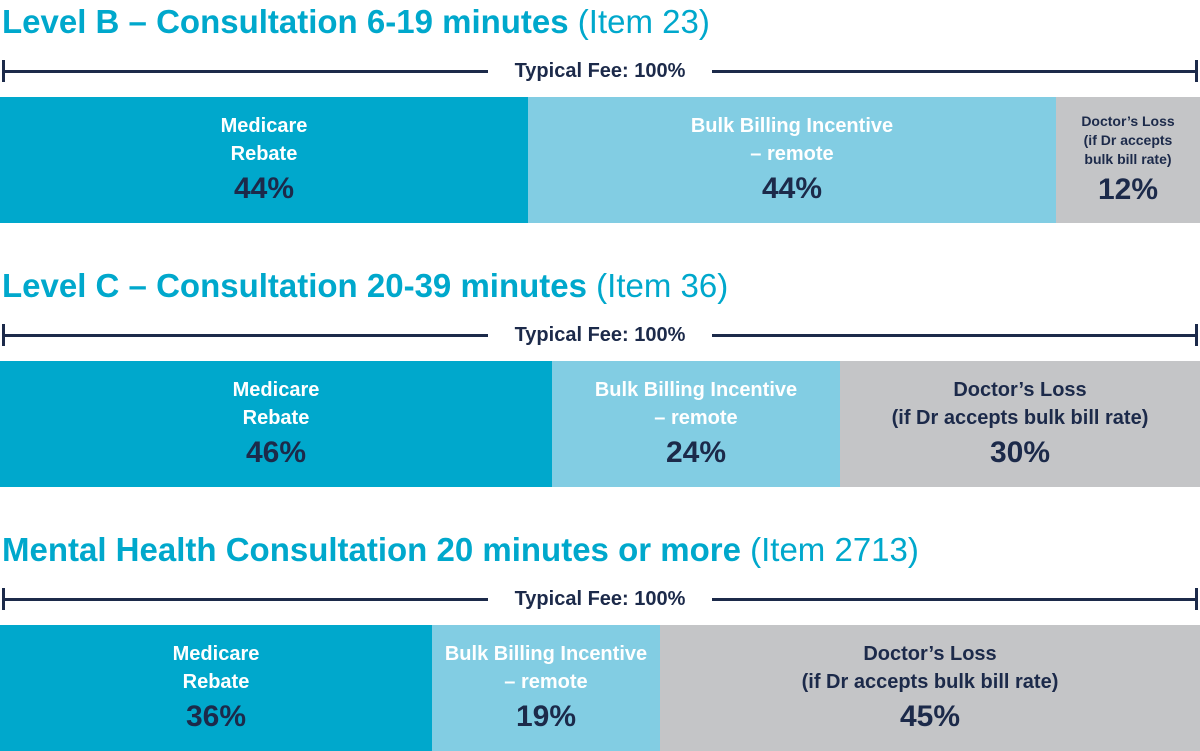 This screenshot has height=751, width=1200. I want to click on bar-segment-bulk-billing-incentive: Bulk Billing Incentive – remote 44%, so click(792, 160).